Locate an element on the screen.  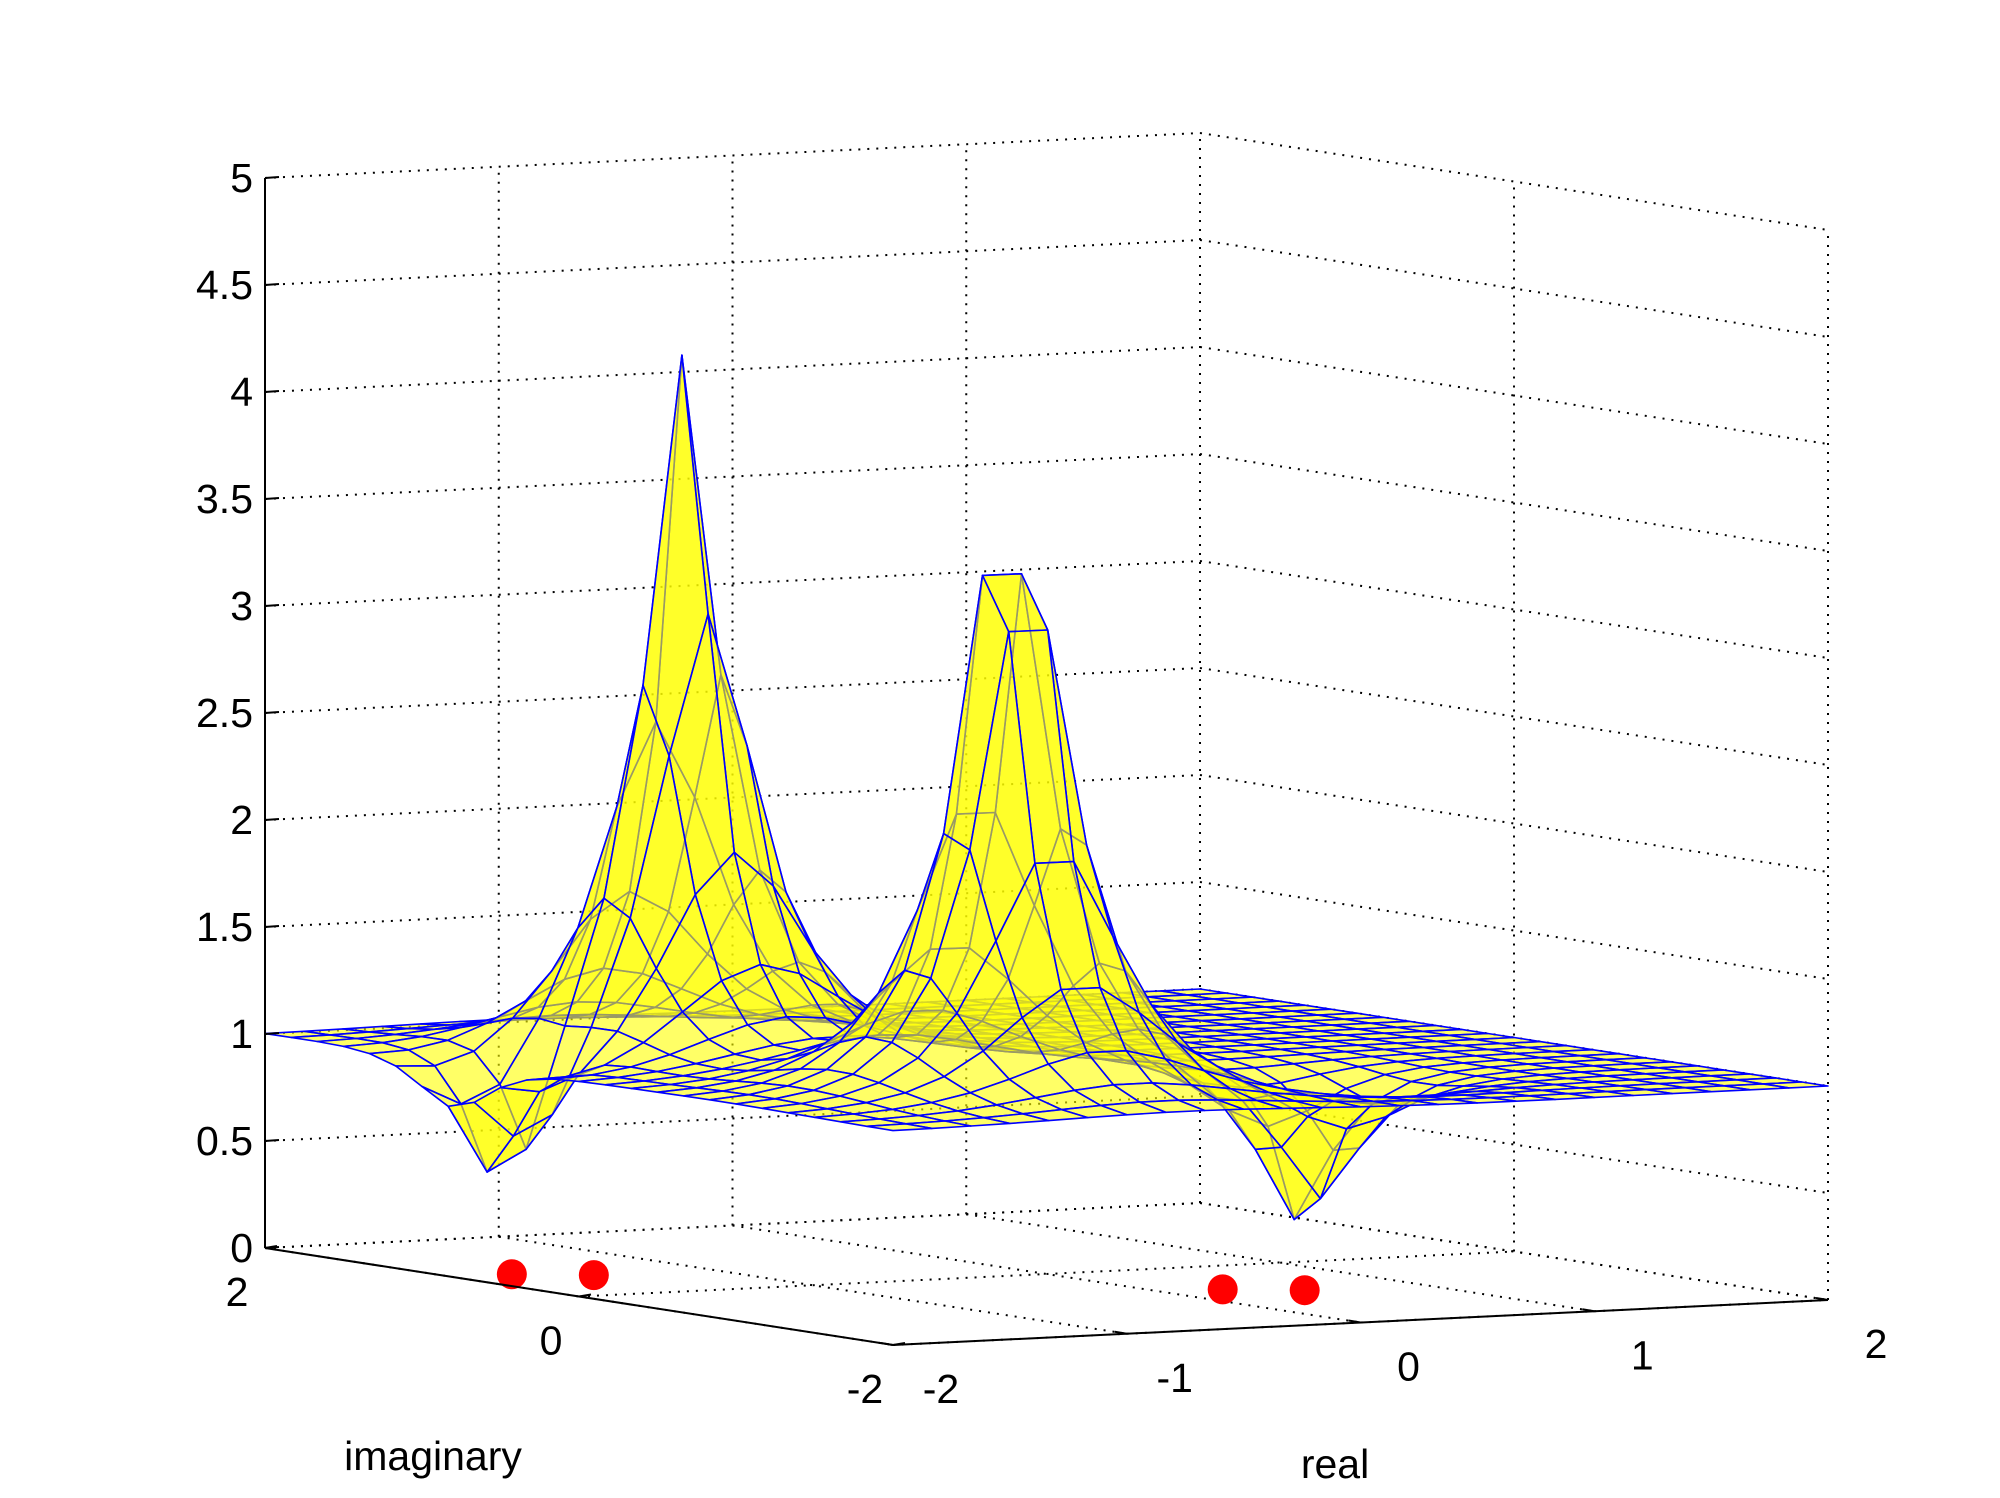
z-tick-label-4: 2 is located at coordinates (241, 820).